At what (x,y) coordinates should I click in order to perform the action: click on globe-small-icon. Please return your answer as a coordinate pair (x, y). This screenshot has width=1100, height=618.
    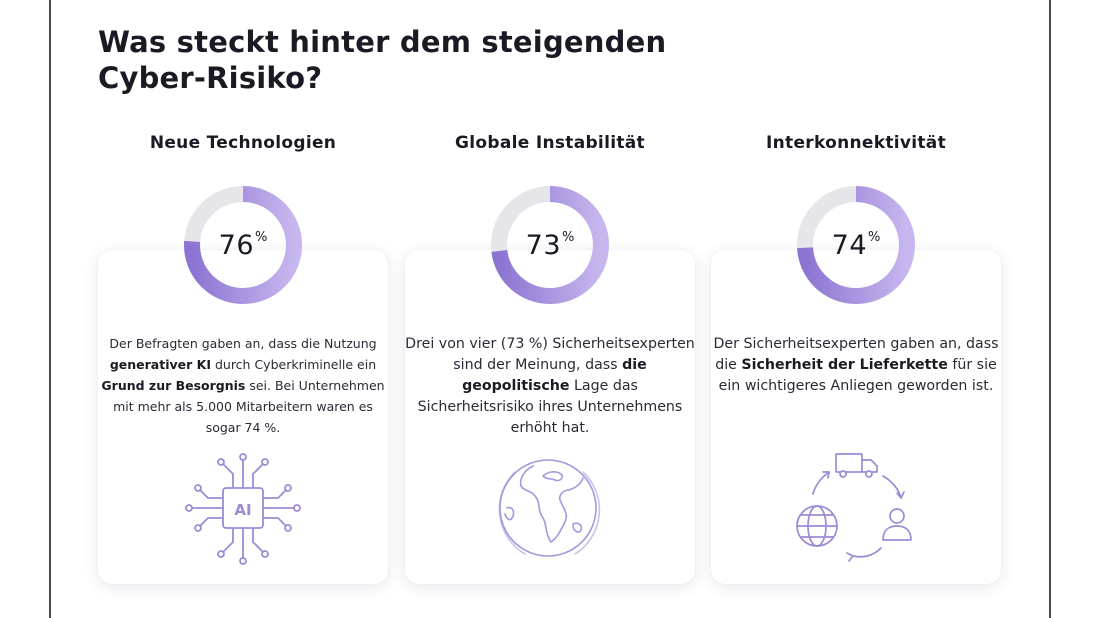
    Looking at the image, I should click on (817, 526).